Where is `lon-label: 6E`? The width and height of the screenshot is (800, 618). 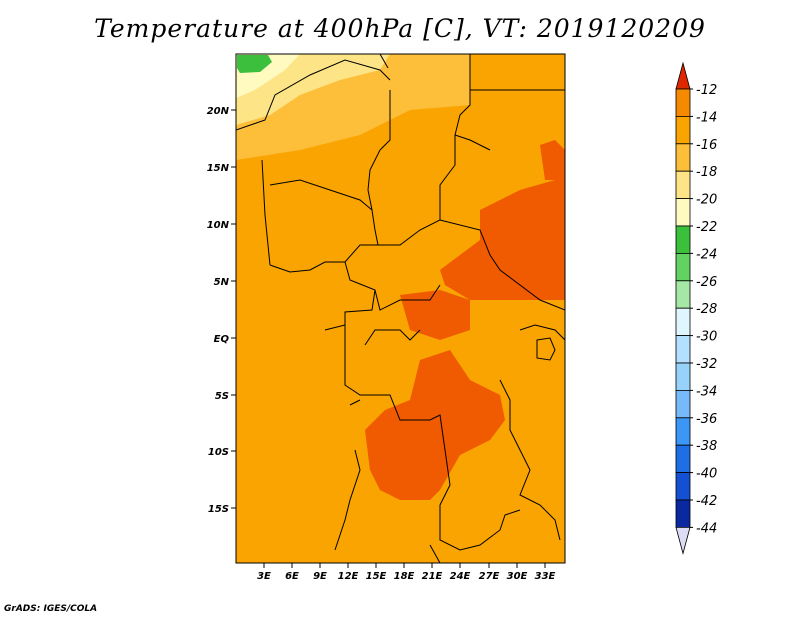
lon-label: 6E is located at coordinates (292, 576).